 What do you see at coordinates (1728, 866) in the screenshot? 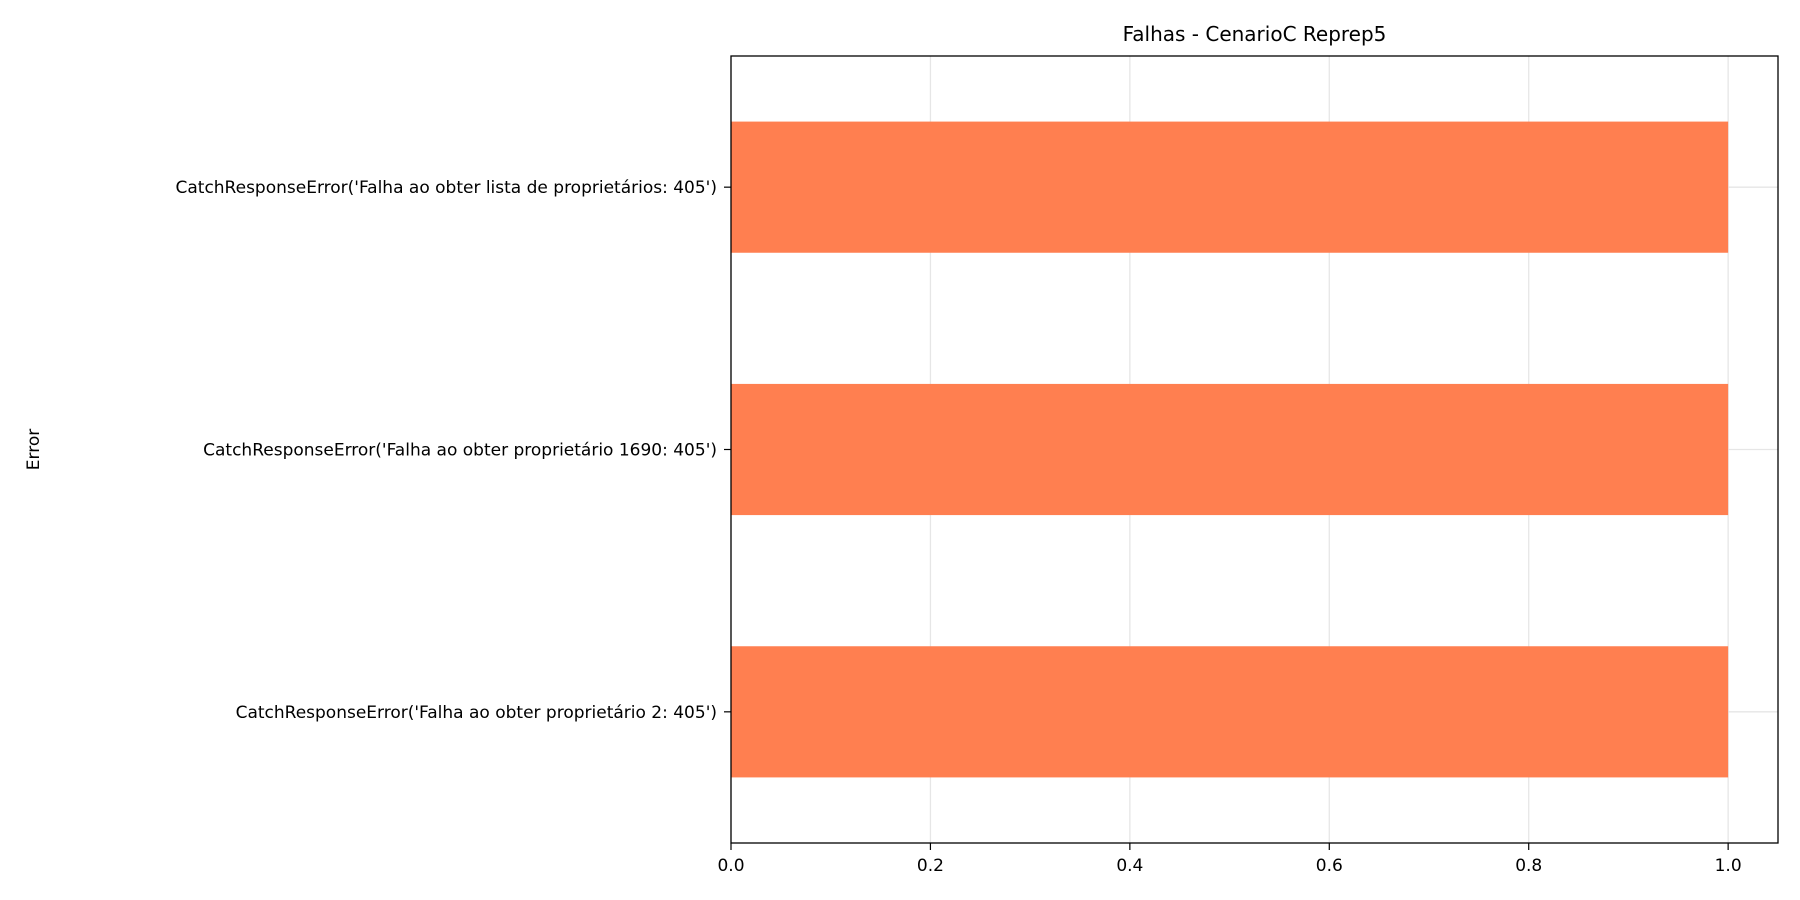
I see `x-tick-label: 1.0` at bounding box center [1728, 866].